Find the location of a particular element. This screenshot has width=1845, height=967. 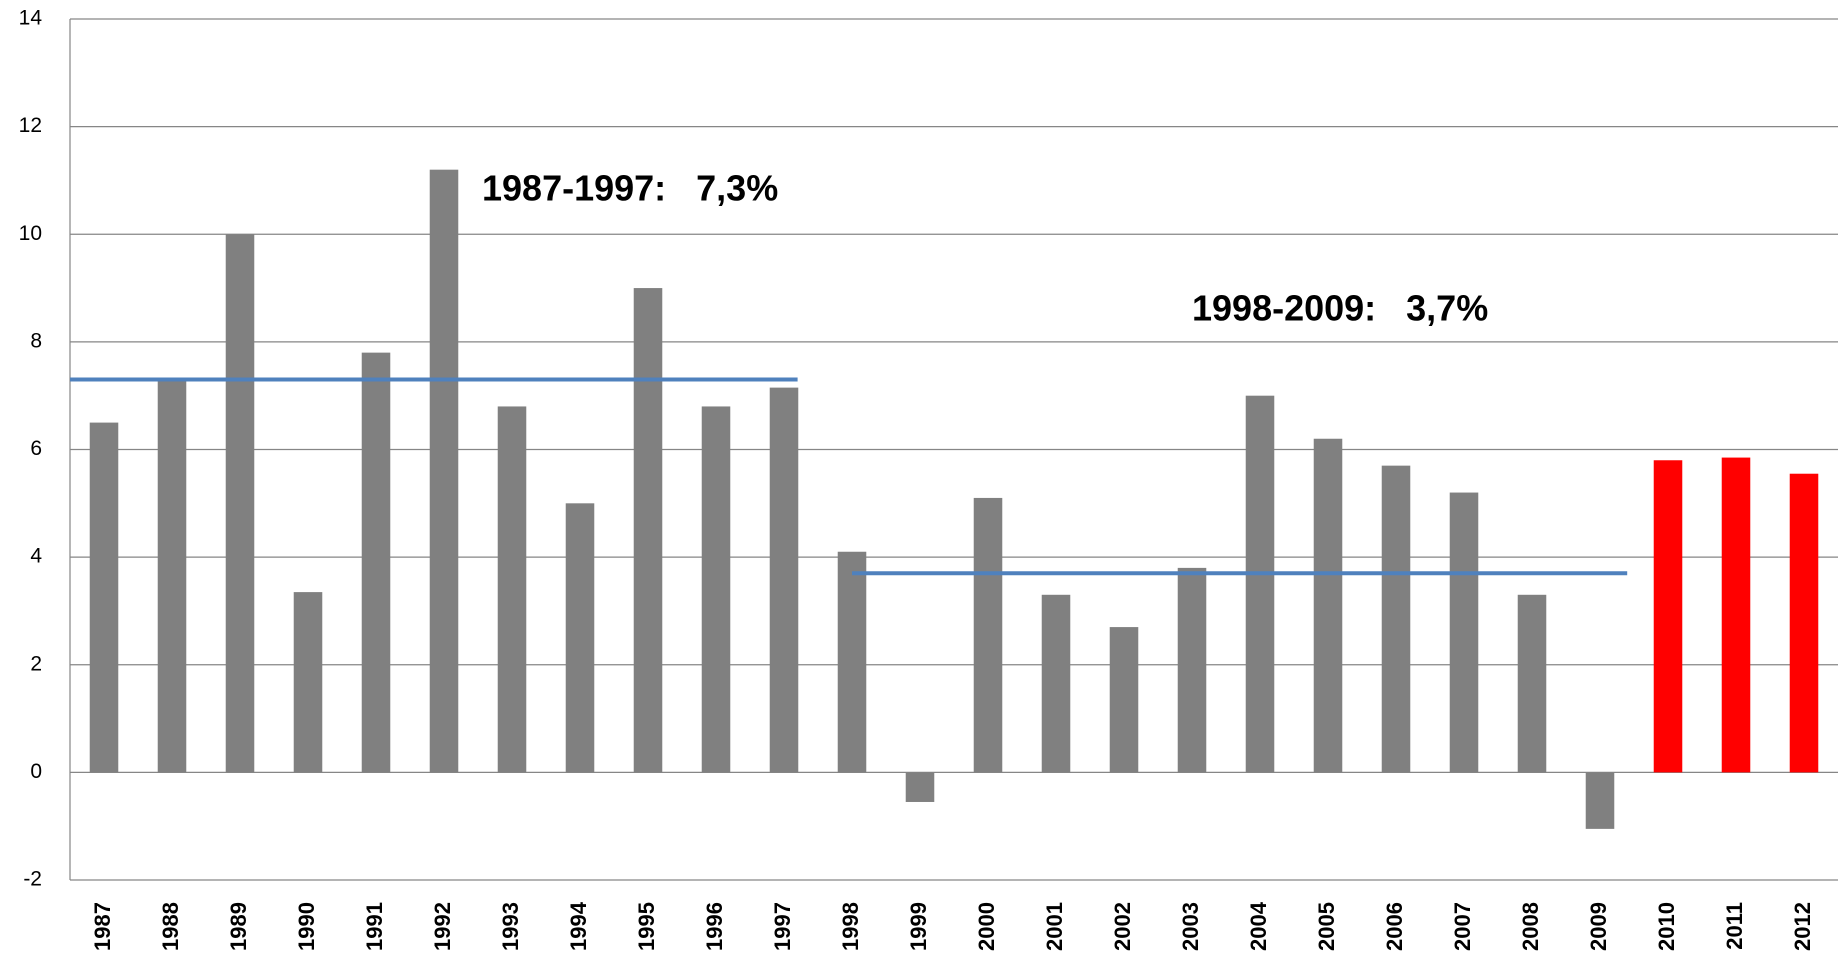

x-tick-label: 1996 is located at coordinates (714, 926).